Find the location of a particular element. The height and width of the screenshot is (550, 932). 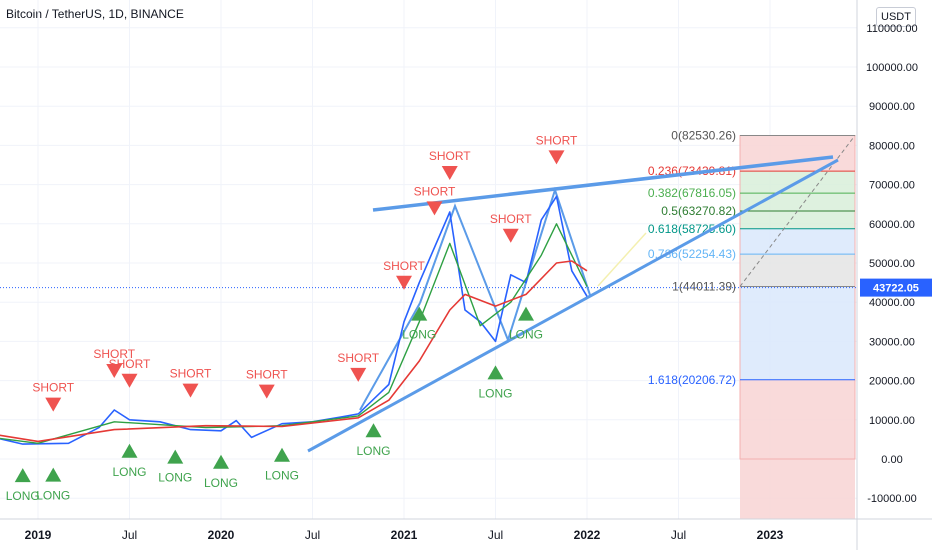

y-tick-label: 110000.00 is located at coordinates (891, 29).